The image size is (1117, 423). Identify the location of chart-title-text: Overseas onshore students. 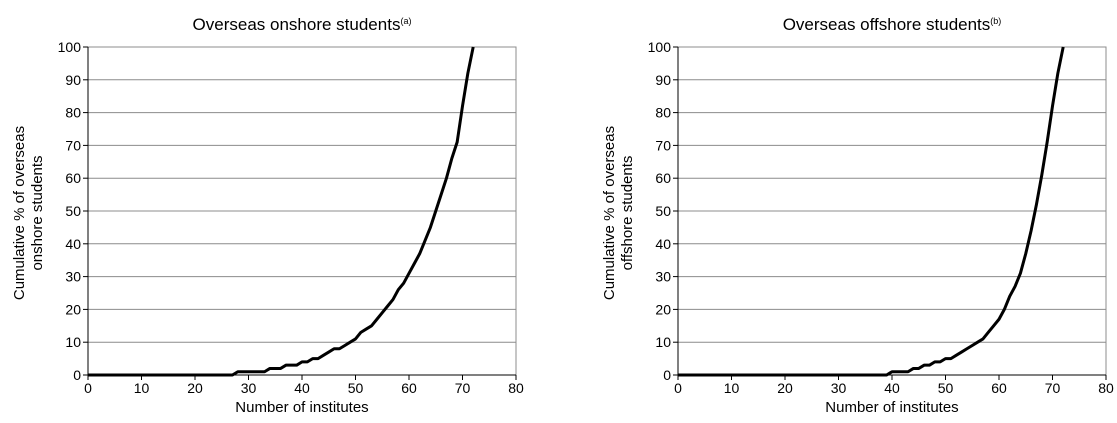
(297, 24).